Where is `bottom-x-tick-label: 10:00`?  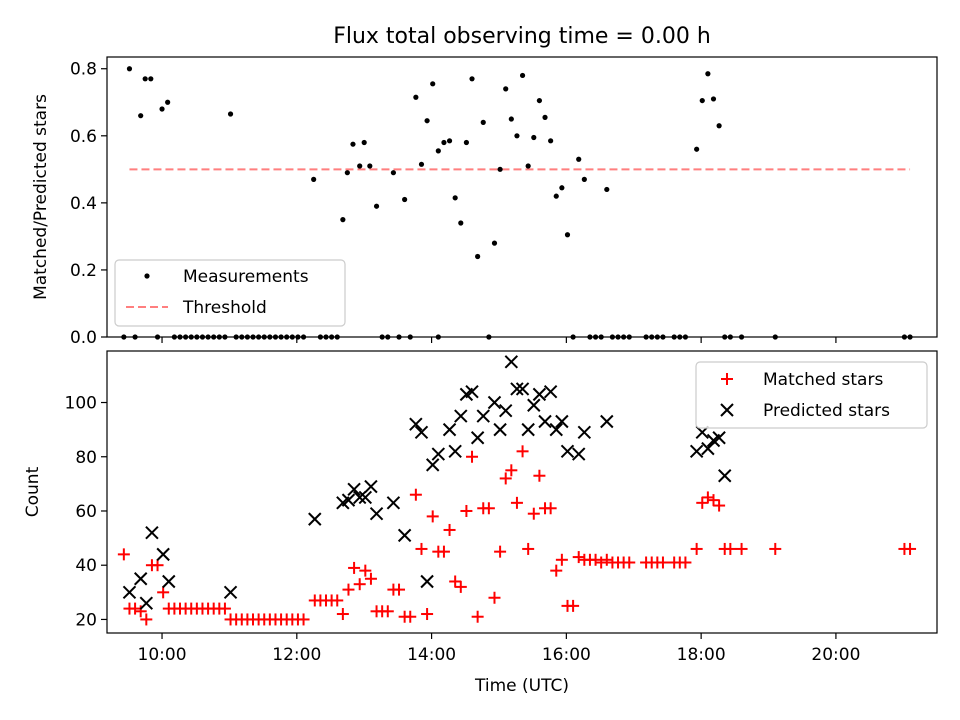 bottom-x-tick-label: 10:00 is located at coordinates (162, 655).